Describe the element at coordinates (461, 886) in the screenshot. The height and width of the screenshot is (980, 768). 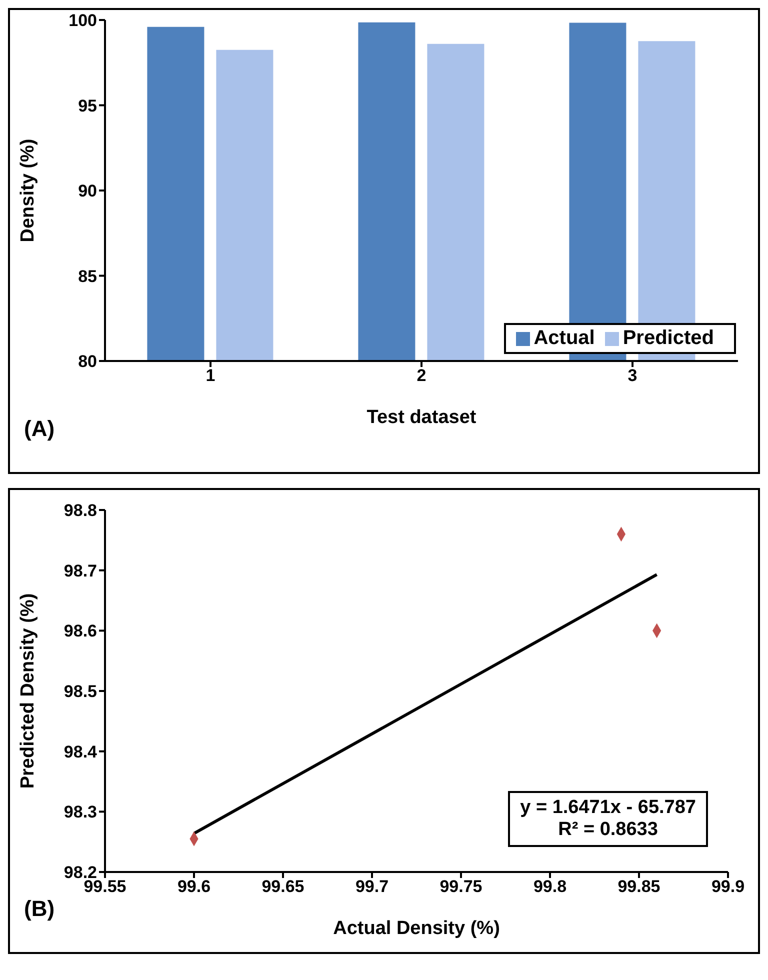
I see `x-tick-label: 99.75` at that location.